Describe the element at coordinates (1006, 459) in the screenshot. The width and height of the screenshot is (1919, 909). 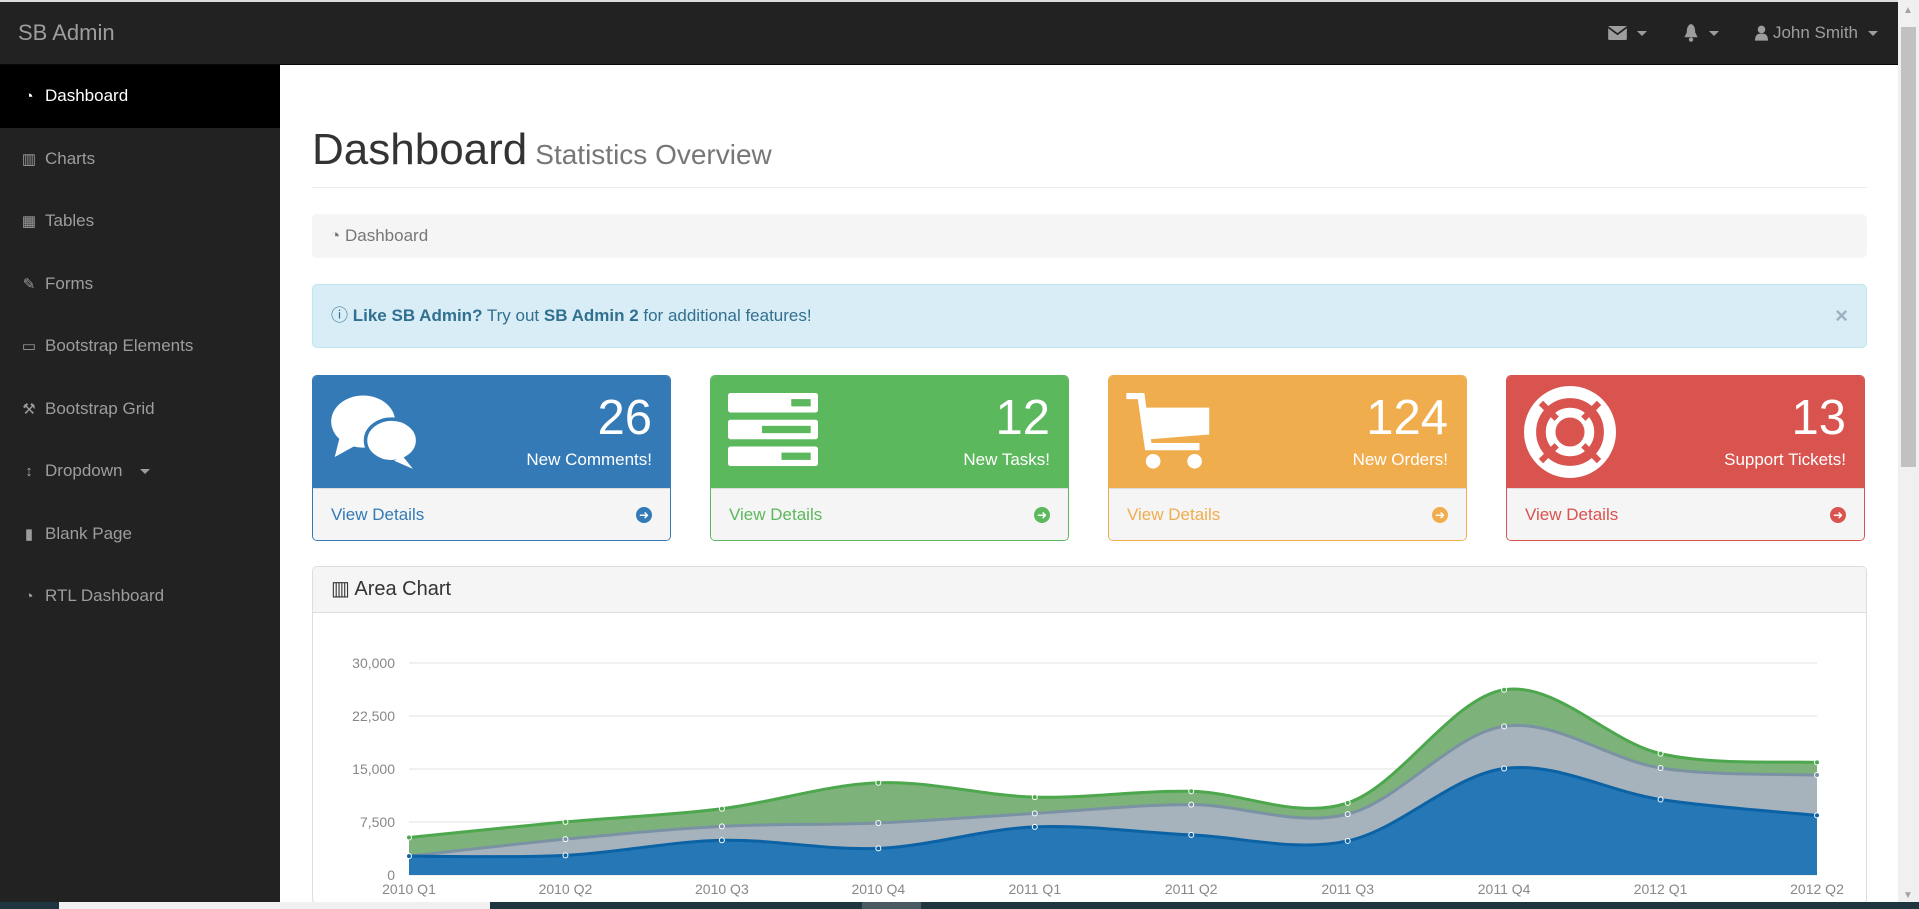
I see `panel-label: New Tasks!` at that location.